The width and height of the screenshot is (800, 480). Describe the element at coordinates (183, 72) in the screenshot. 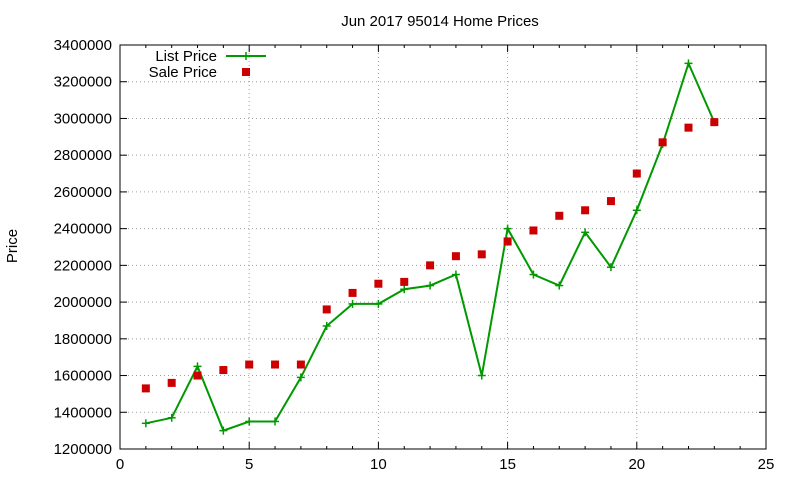

I see `legend-label-sale-price: Sale Price` at that location.